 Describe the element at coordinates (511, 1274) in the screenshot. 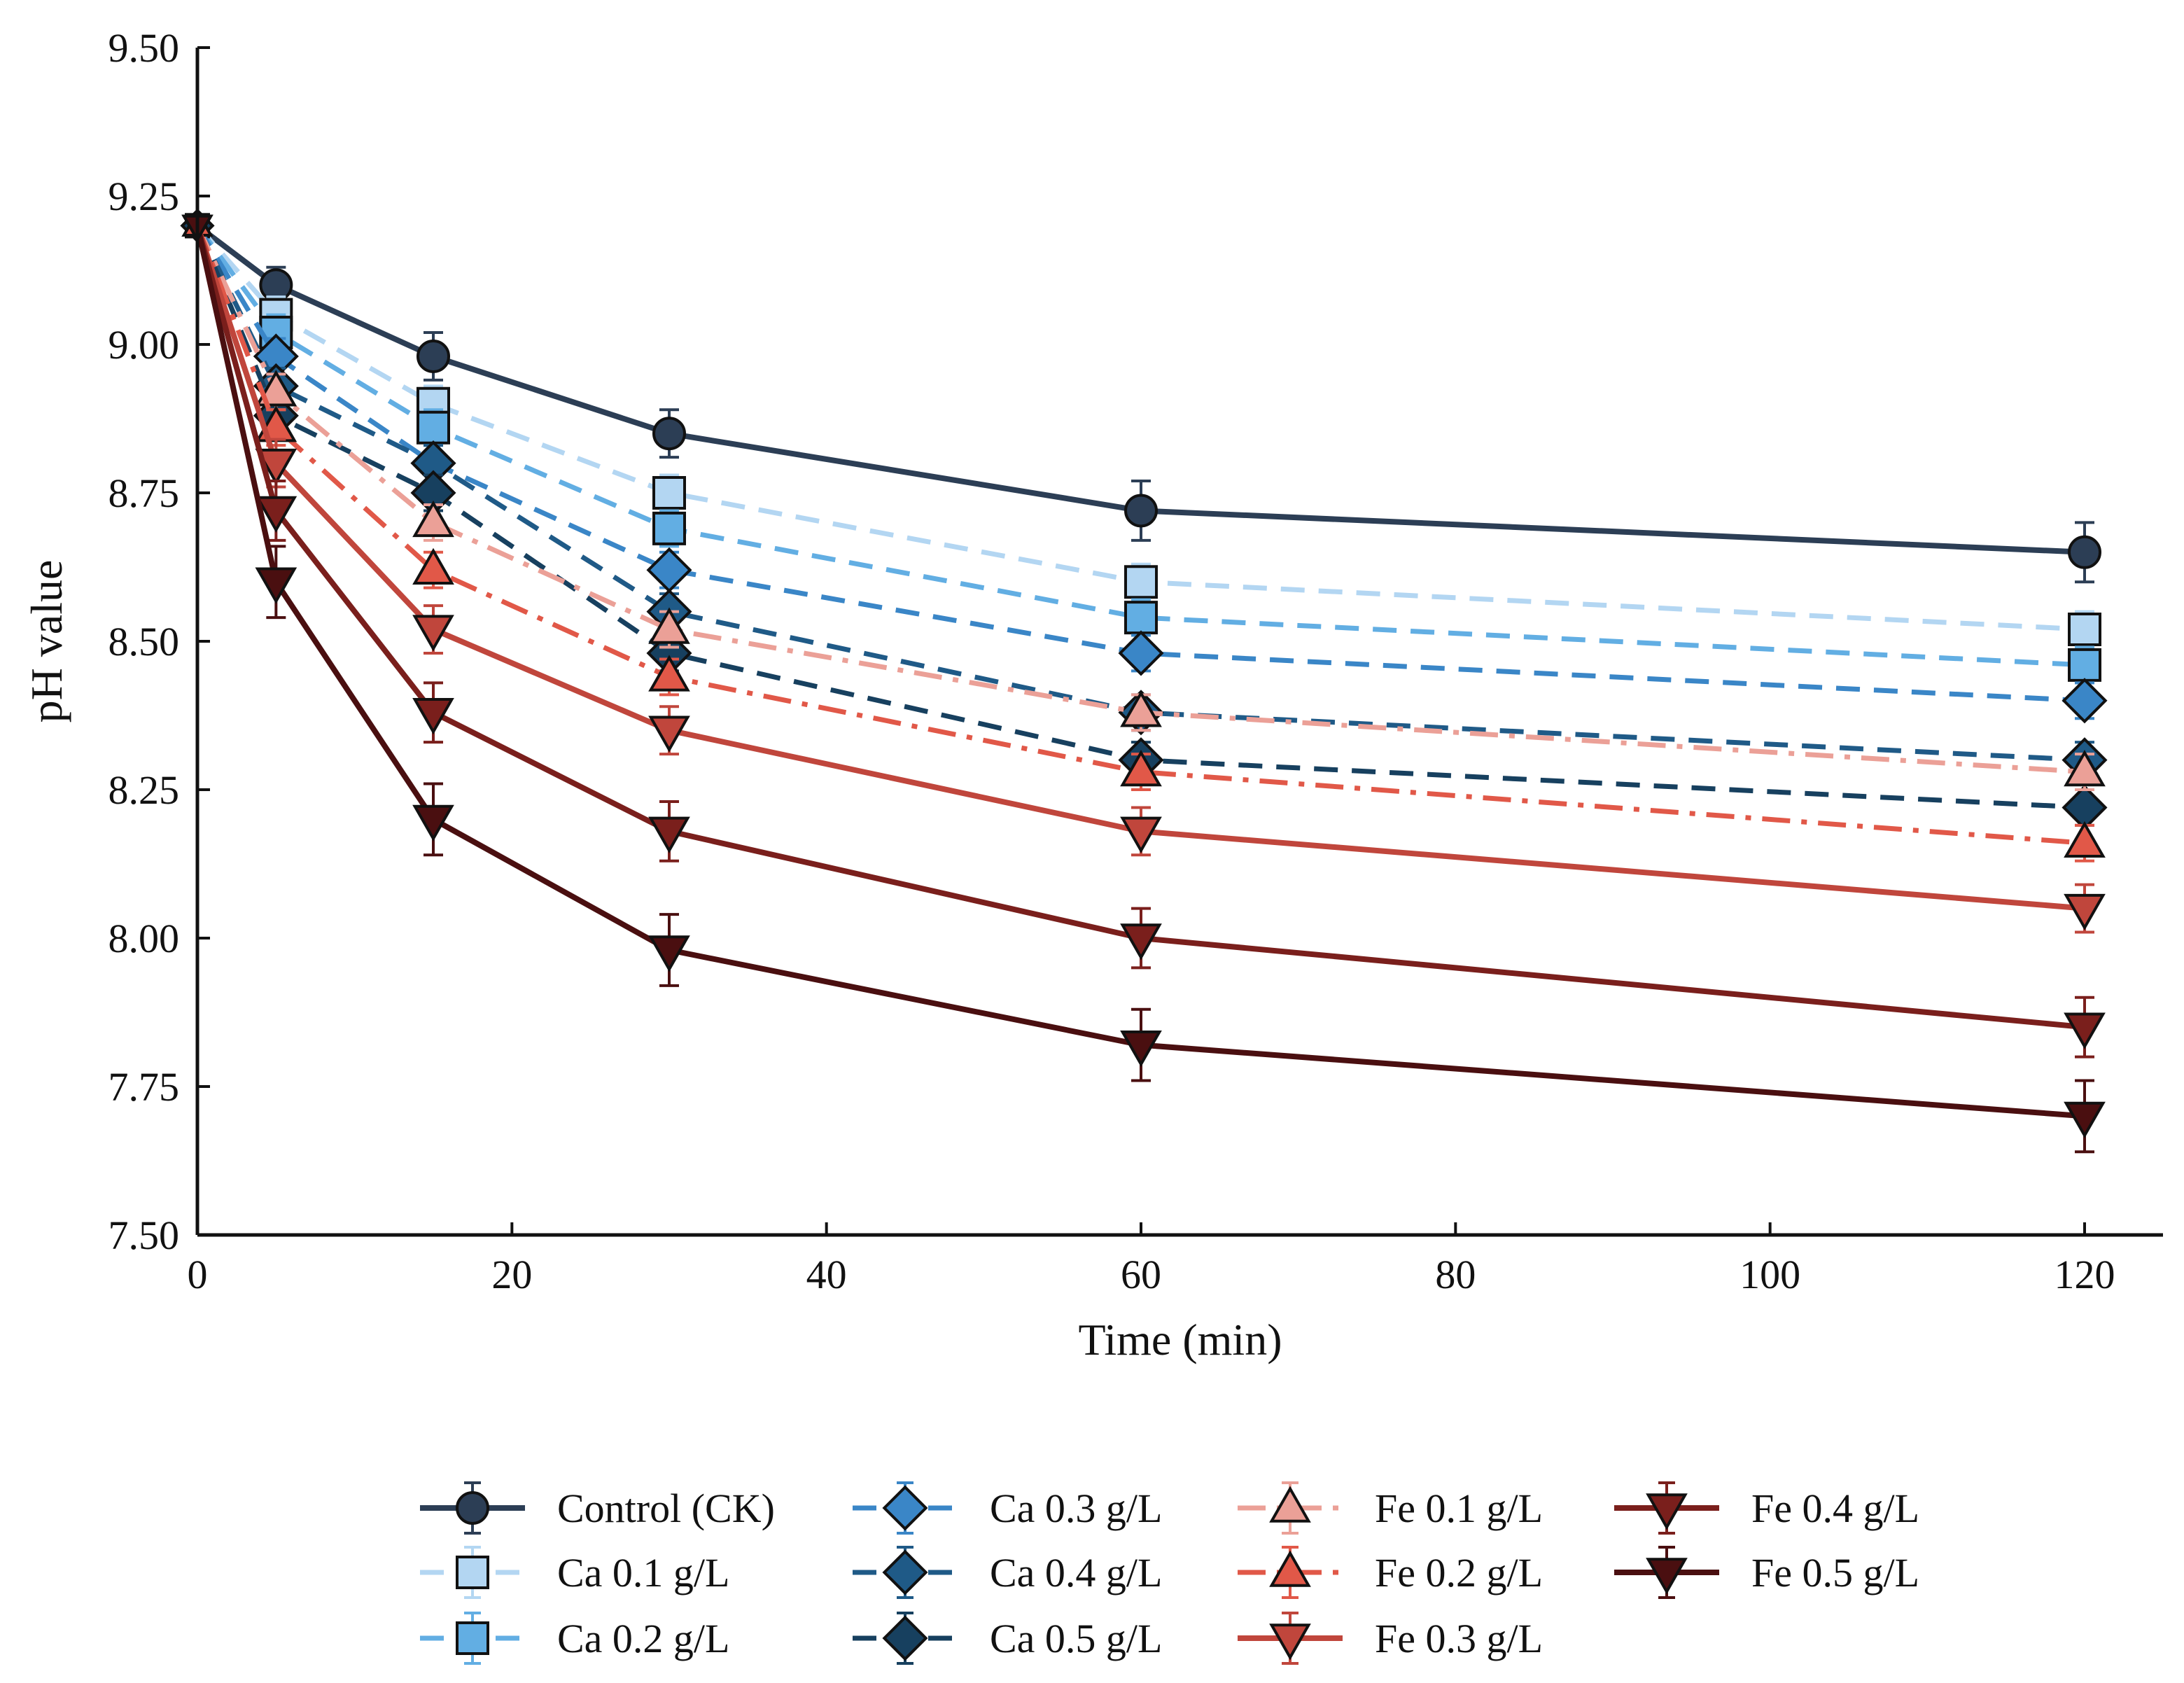

I see `x-tick-label: 20` at that location.